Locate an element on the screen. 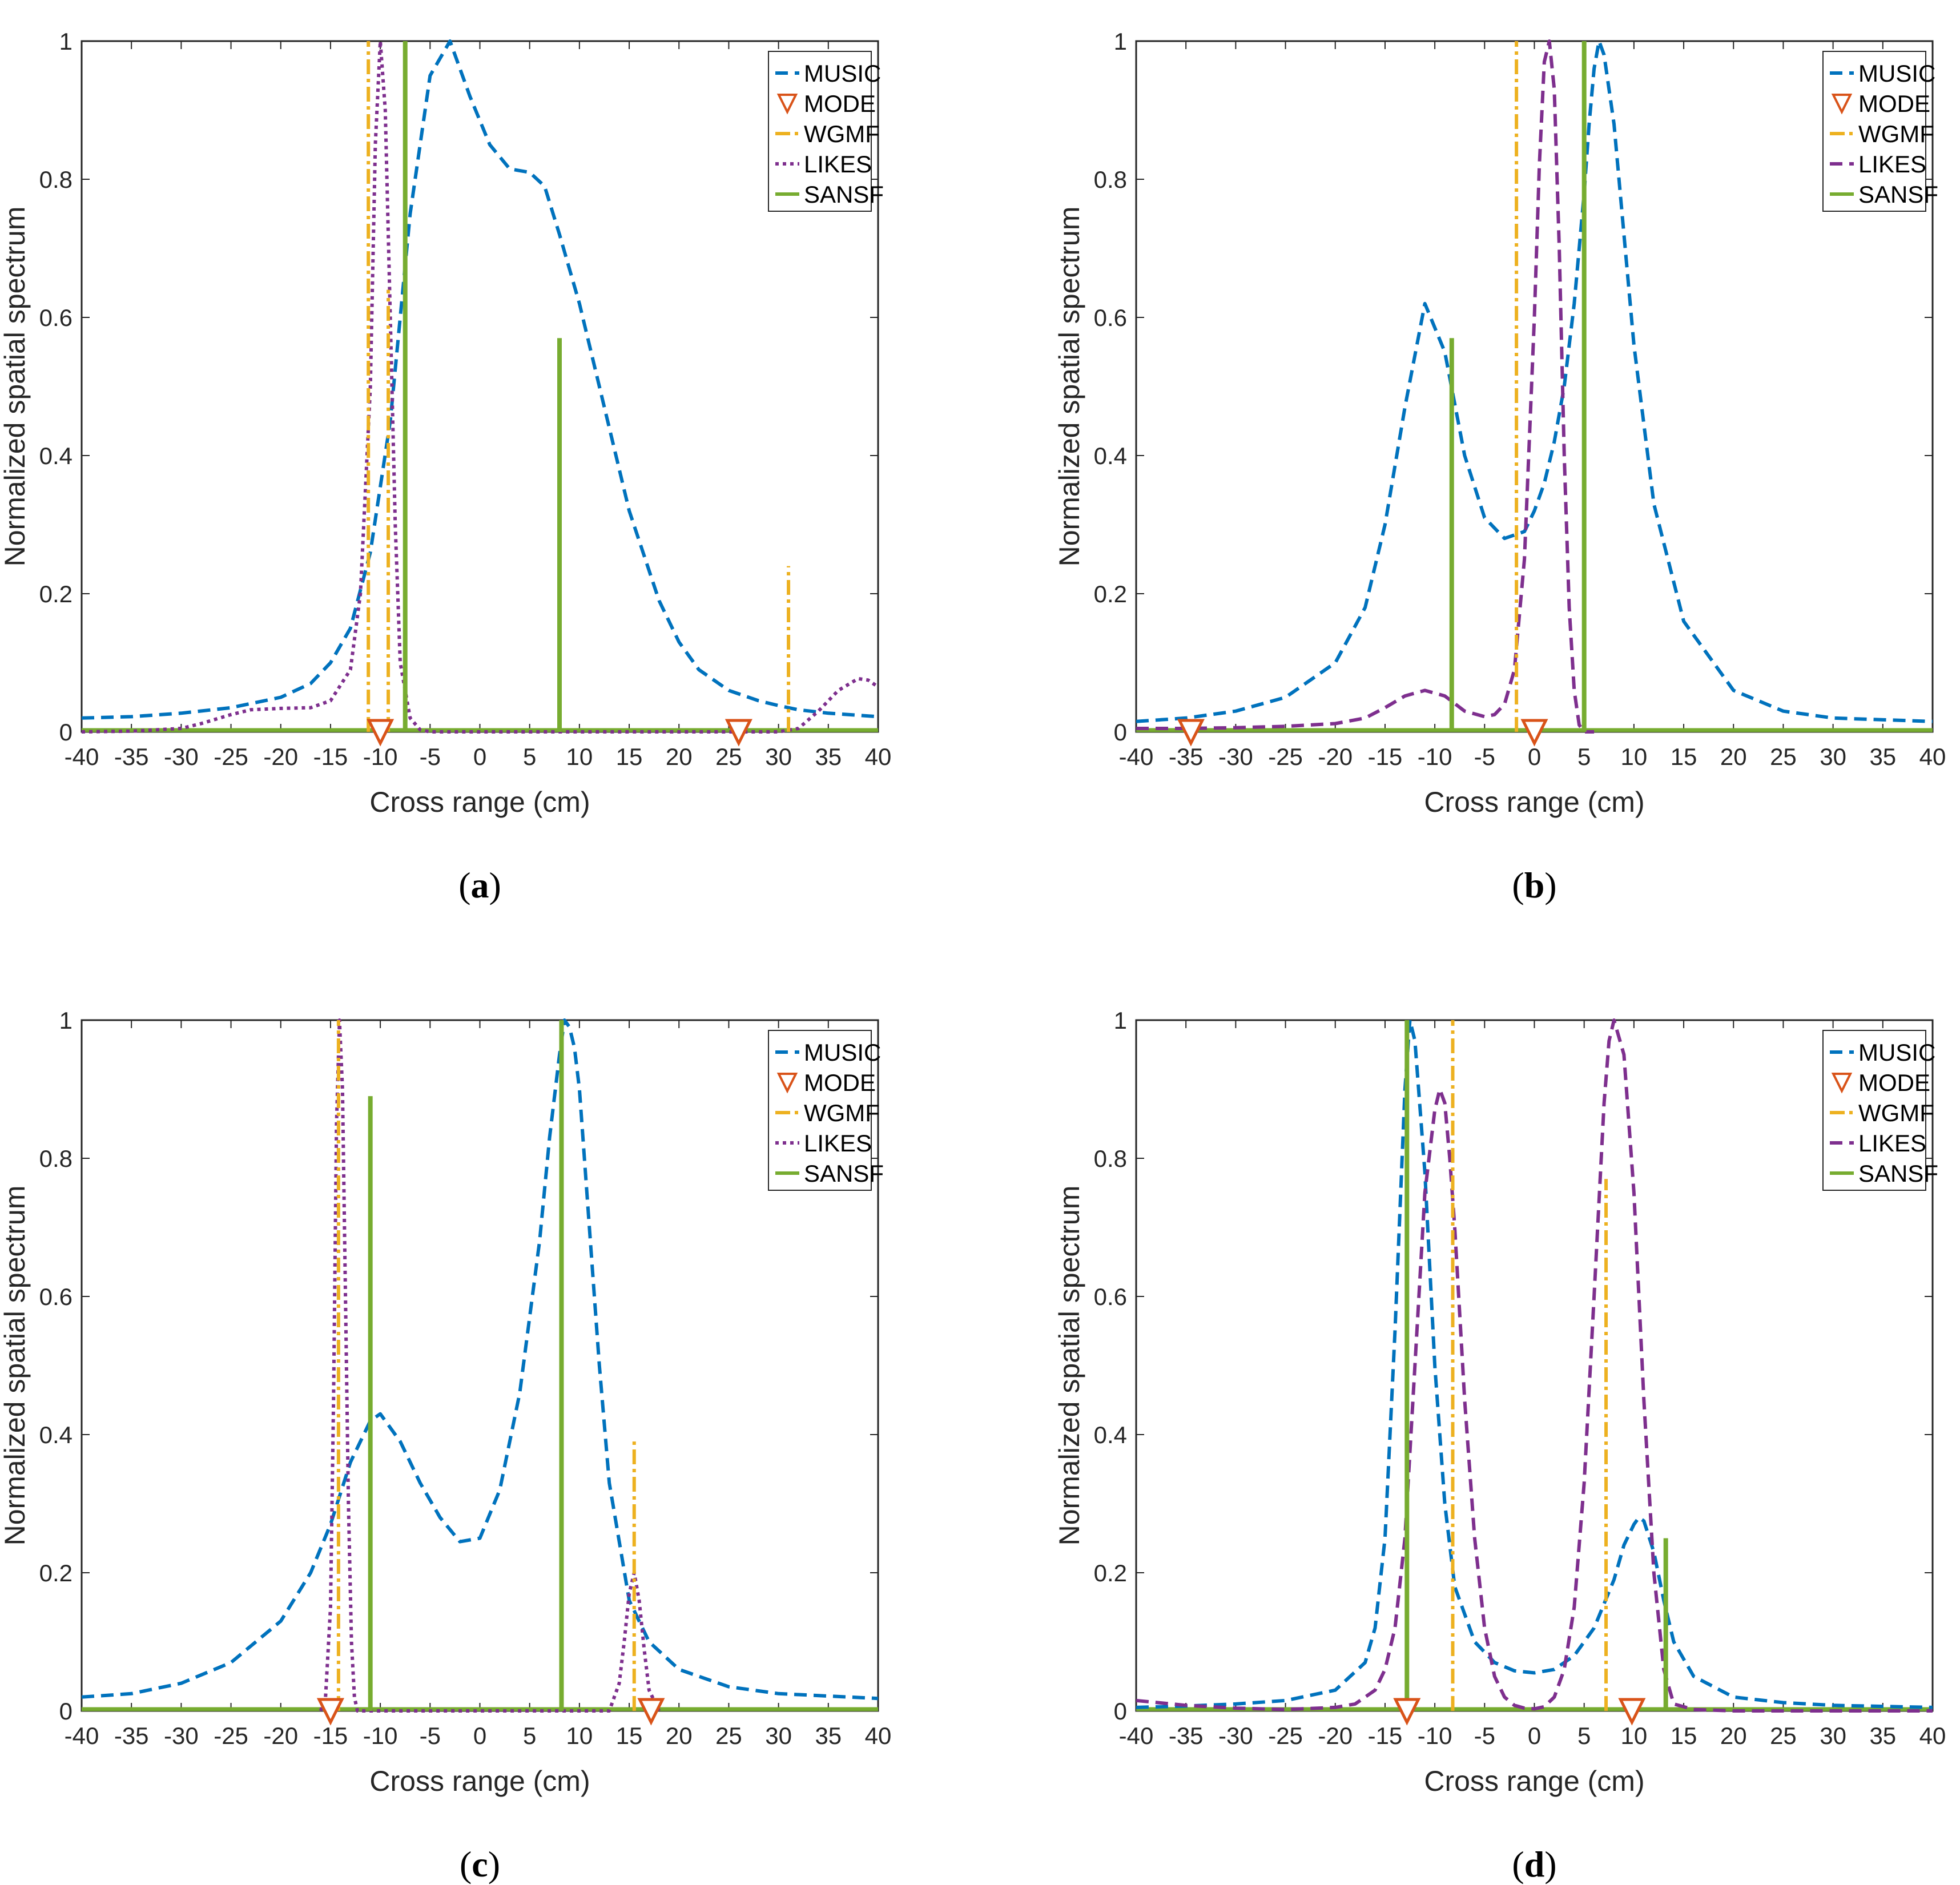 The image size is (1960, 1885). legend-label-mode: MODE is located at coordinates (840, 103).